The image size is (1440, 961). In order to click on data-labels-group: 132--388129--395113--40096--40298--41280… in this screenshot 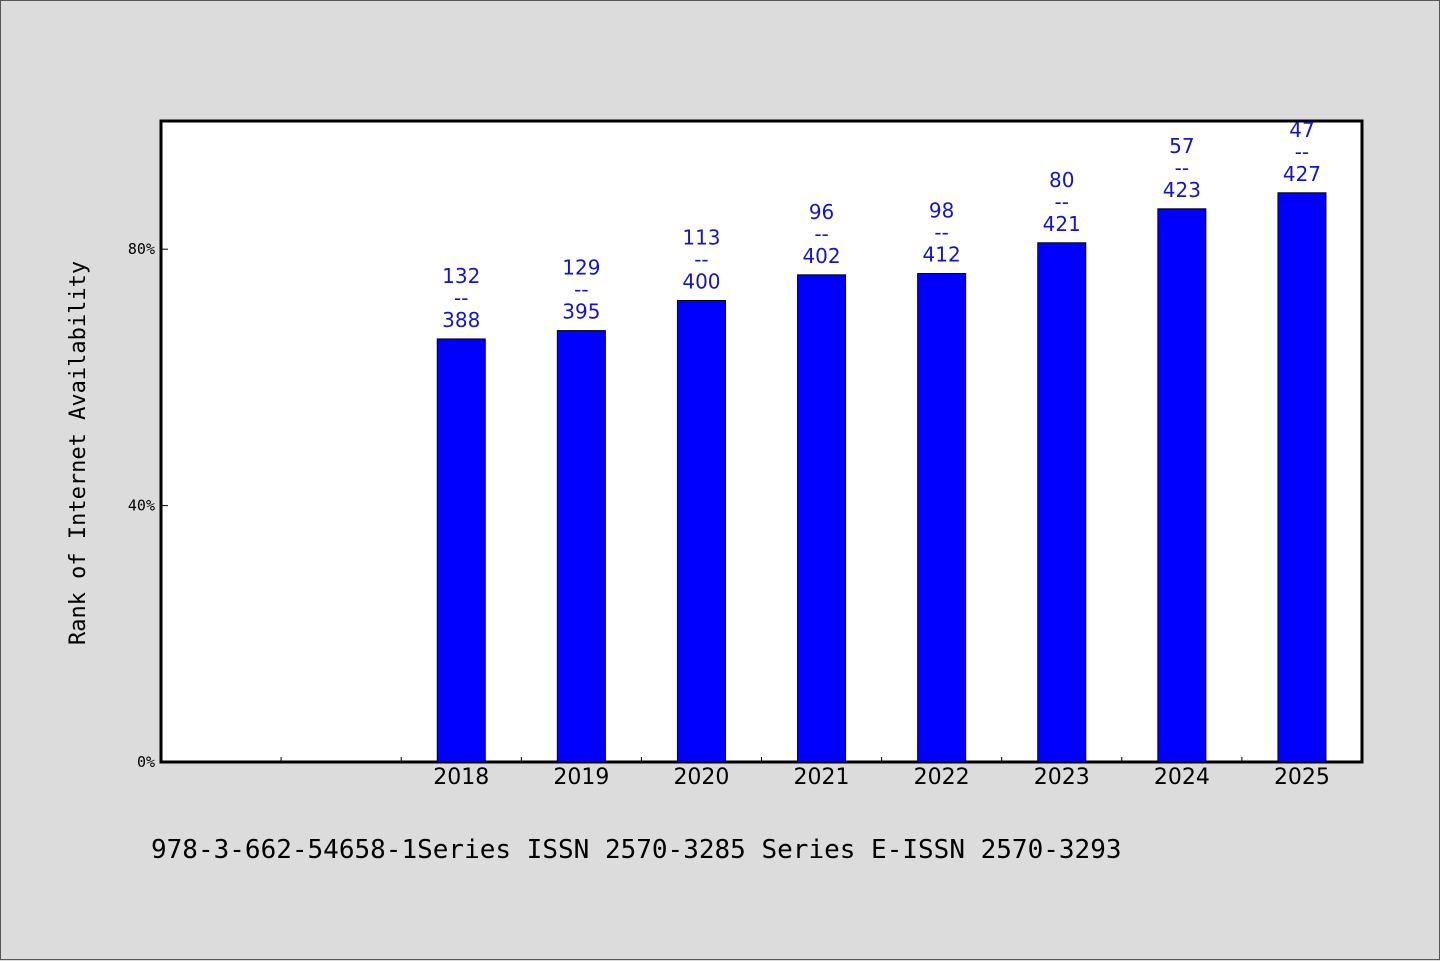, I will do `click(881, 225)`.